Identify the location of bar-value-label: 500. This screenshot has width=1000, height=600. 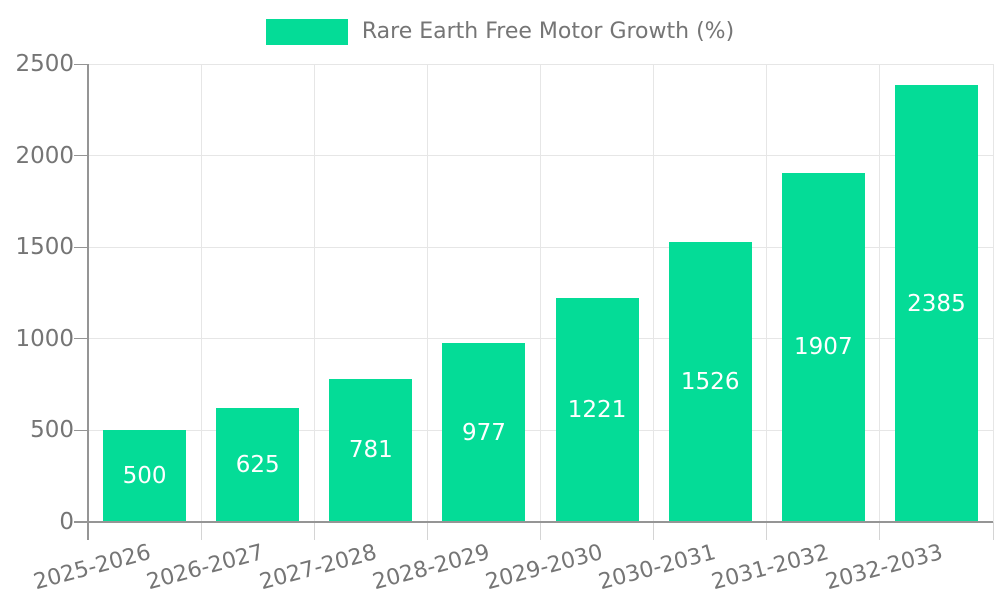
(144, 476).